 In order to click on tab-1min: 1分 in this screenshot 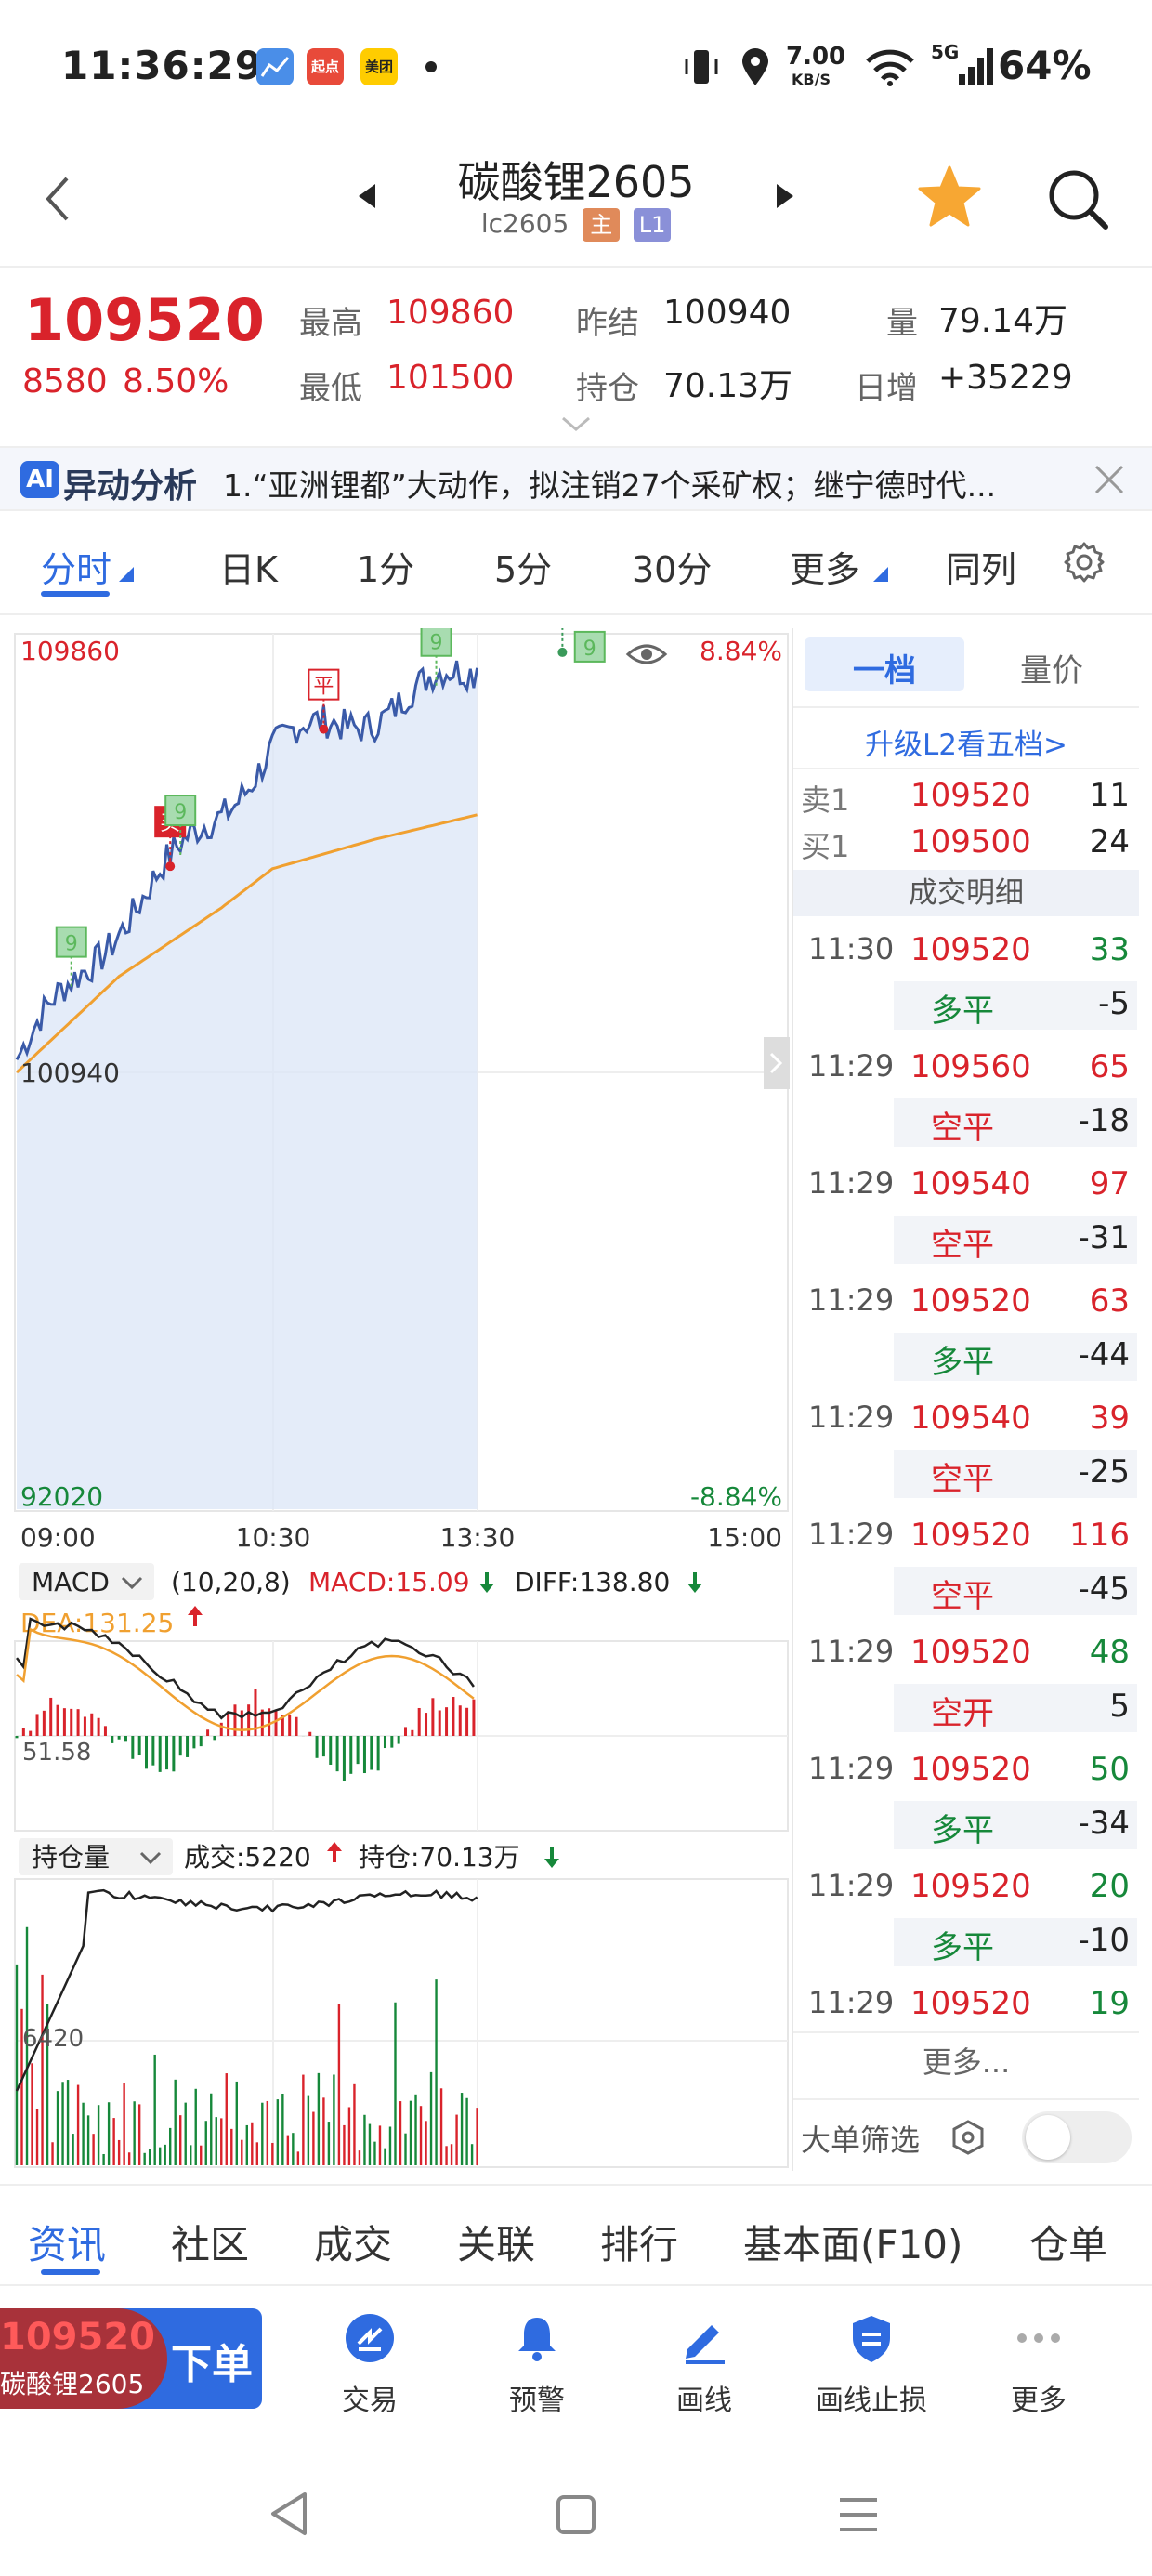, I will do `click(386, 569)`.